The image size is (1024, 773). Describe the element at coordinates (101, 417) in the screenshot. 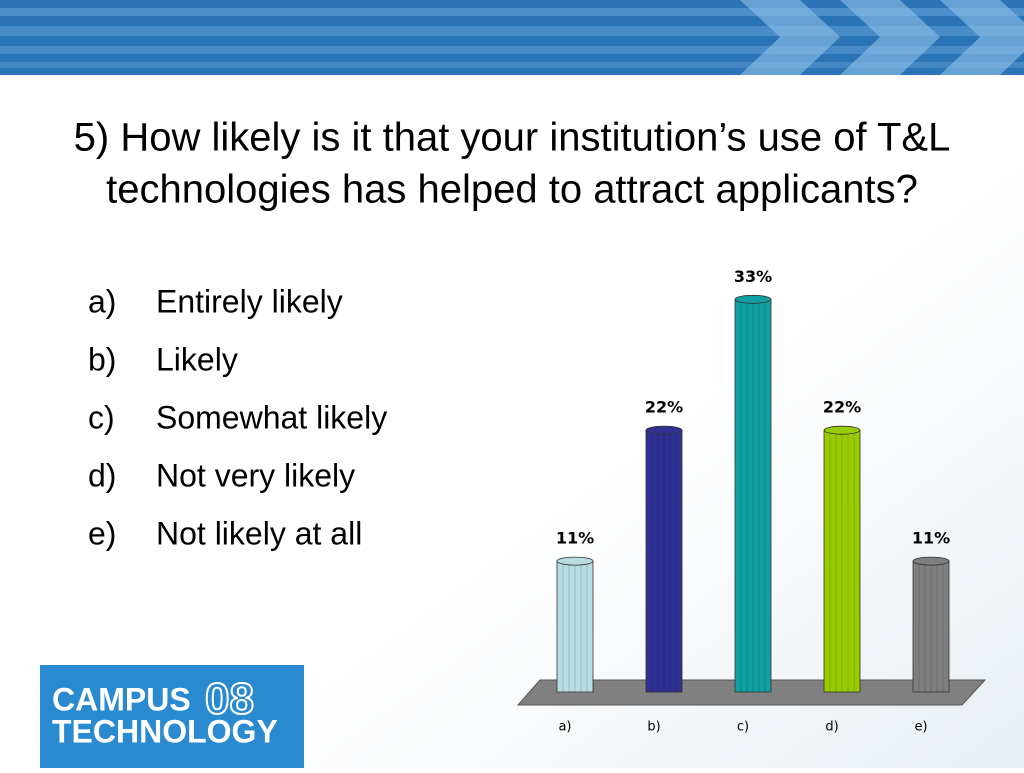

I see `list-marker: c)` at that location.